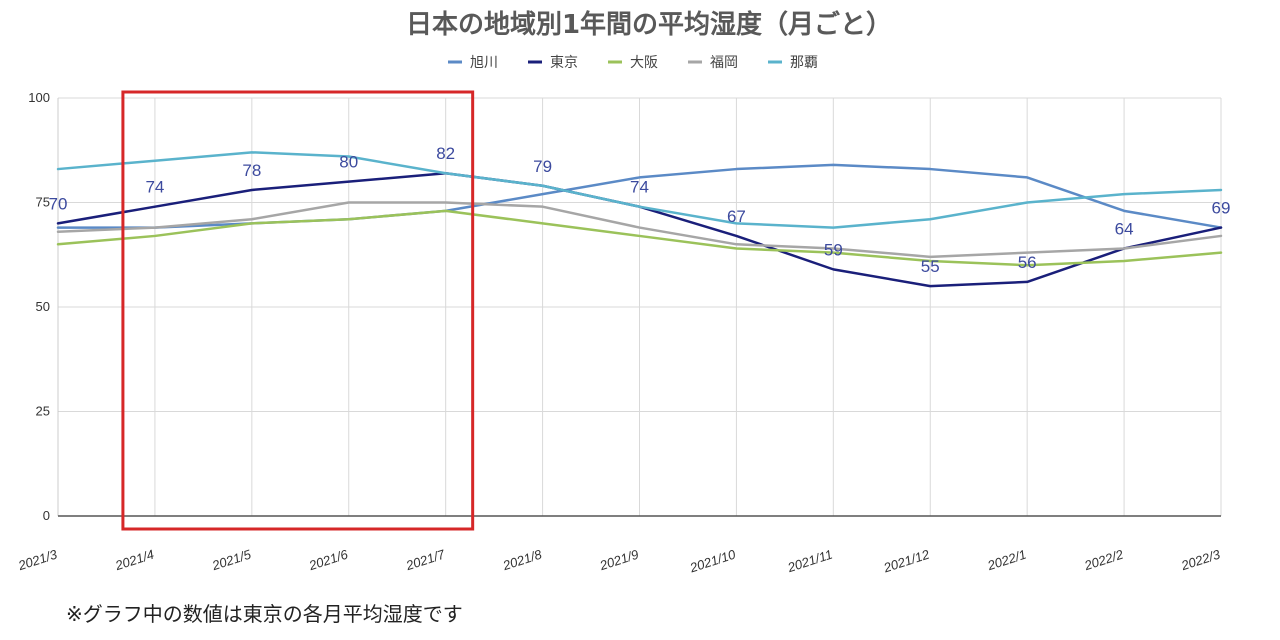 This screenshot has height=640, width=1280. What do you see at coordinates (484, 63) in the screenshot?
I see `legend-label: 旭川` at bounding box center [484, 63].